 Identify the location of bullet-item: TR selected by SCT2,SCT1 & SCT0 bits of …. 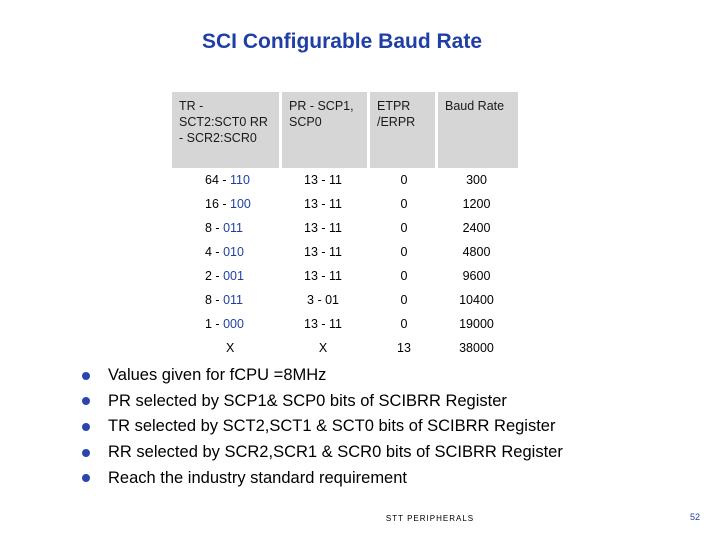
(322, 427).